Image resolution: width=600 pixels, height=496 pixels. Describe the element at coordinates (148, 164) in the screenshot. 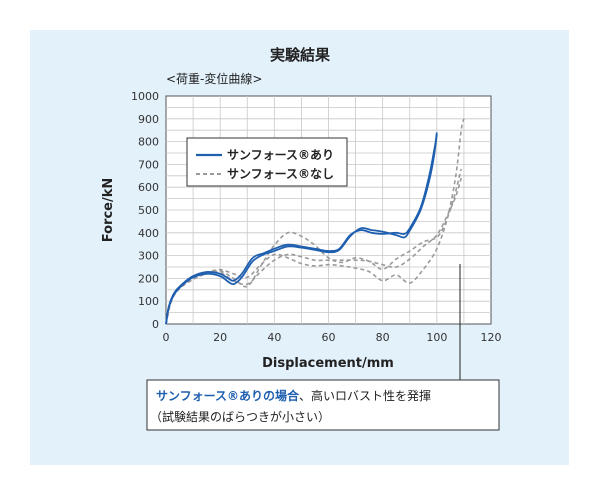

I see `y-tick-label: 700` at that location.